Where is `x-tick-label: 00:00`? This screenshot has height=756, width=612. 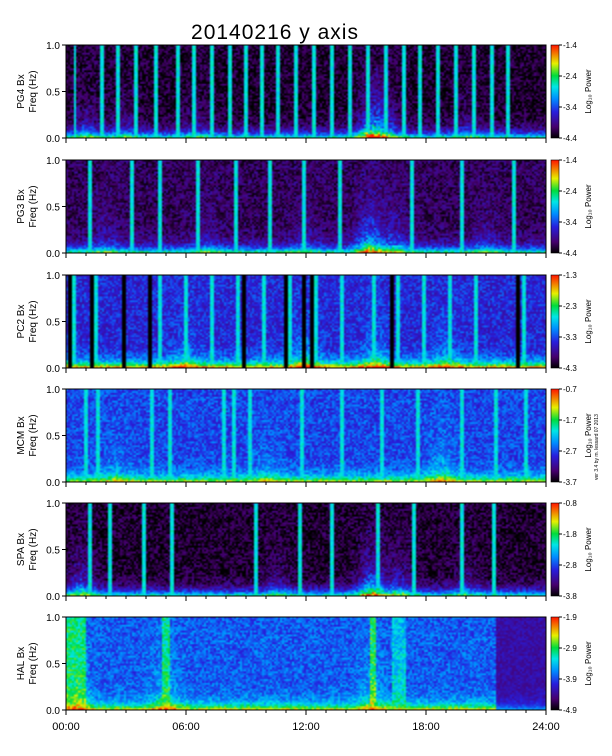
x-tick-label: 00:00 is located at coordinates (66, 727).